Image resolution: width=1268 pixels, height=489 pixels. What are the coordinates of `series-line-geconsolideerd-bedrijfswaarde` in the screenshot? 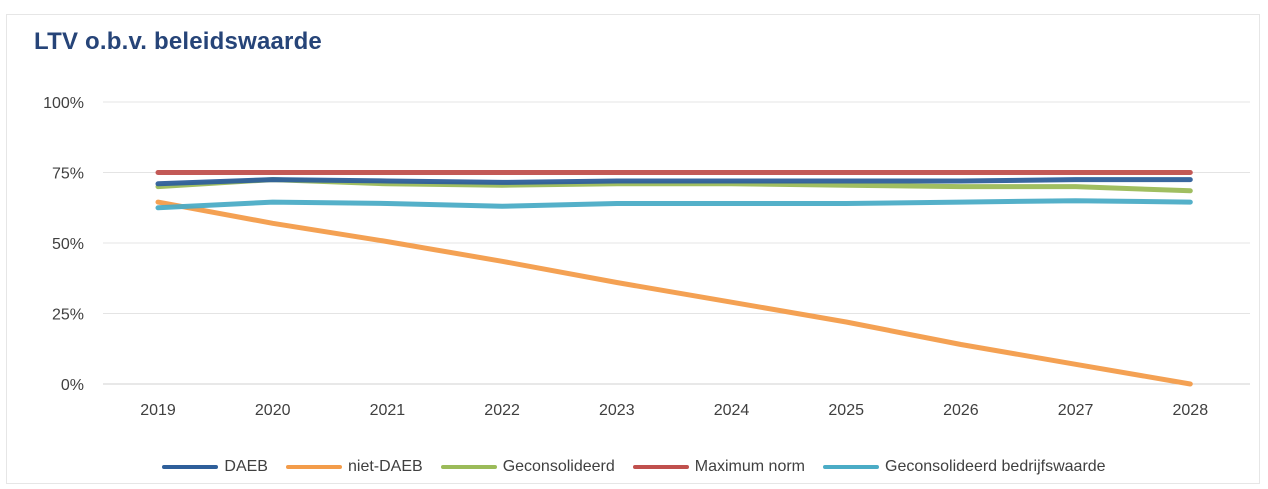 It's located at (674, 204).